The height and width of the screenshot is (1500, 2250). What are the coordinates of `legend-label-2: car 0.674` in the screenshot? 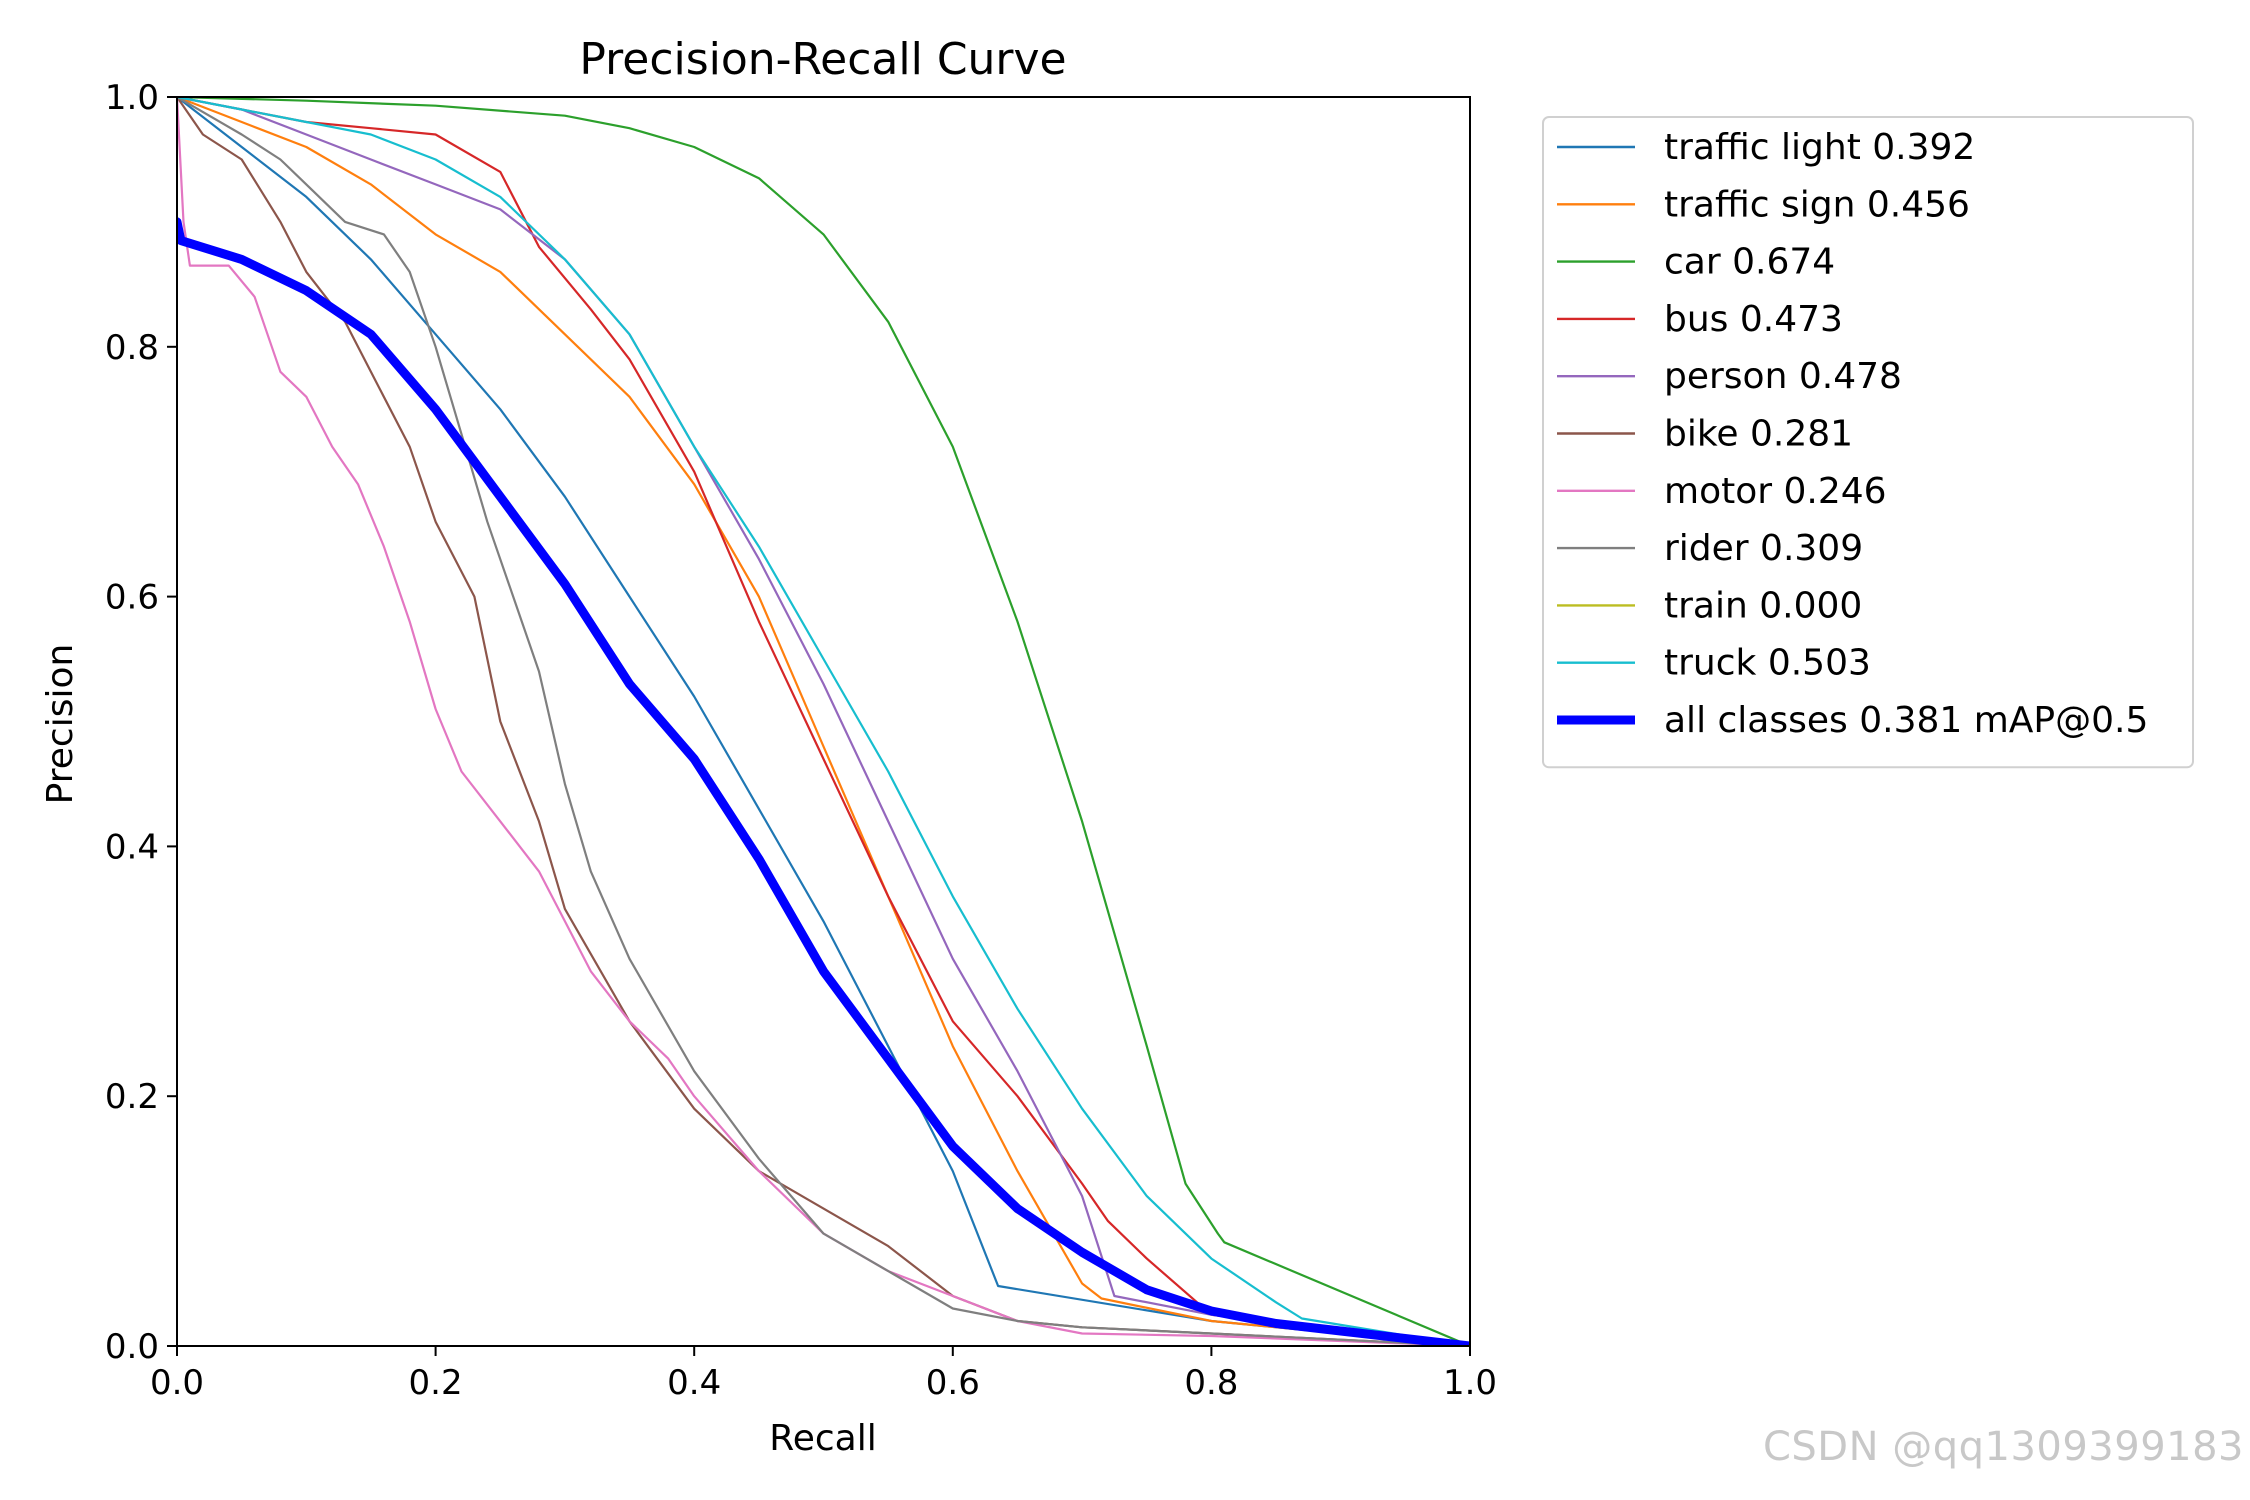 It's located at (1749, 262).